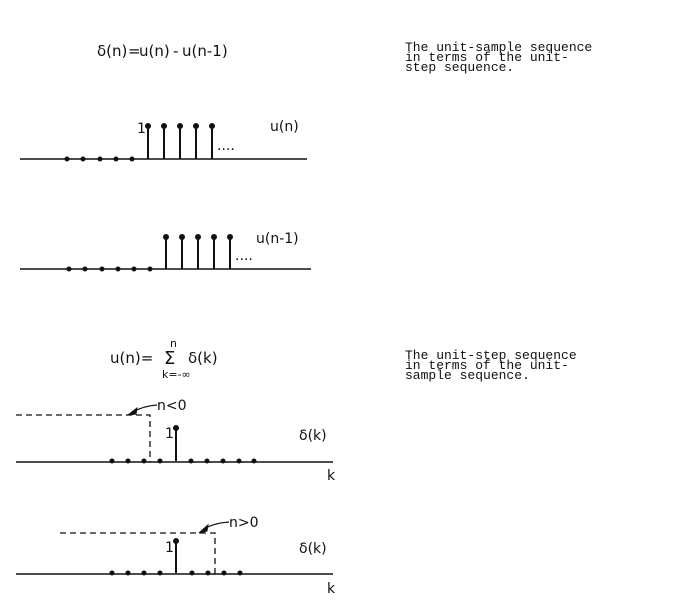 Image resolution: width=673 pixels, height=608 pixels. I want to click on plot-u-n, so click(163, 142).